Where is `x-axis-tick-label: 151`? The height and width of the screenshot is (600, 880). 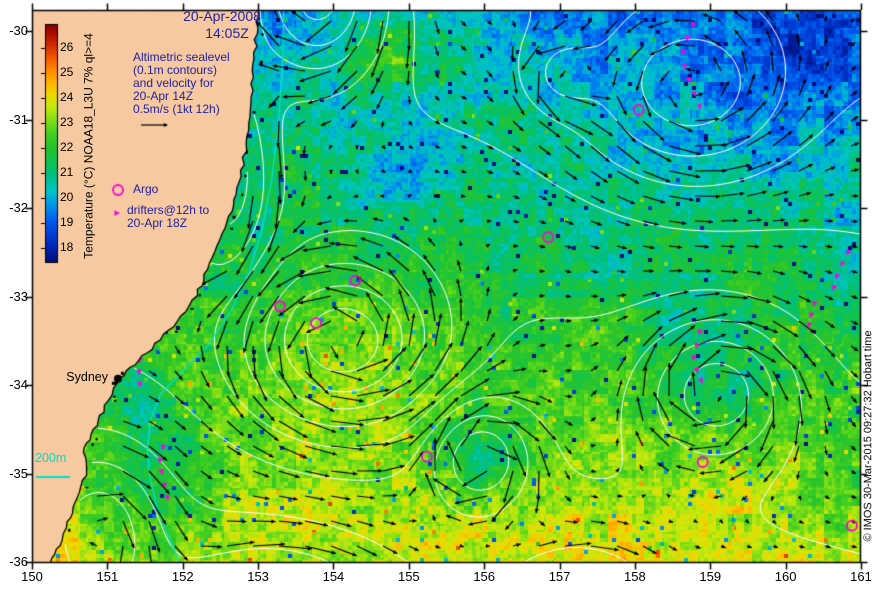 x-axis-tick-label: 151 is located at coordinates (107, 576).